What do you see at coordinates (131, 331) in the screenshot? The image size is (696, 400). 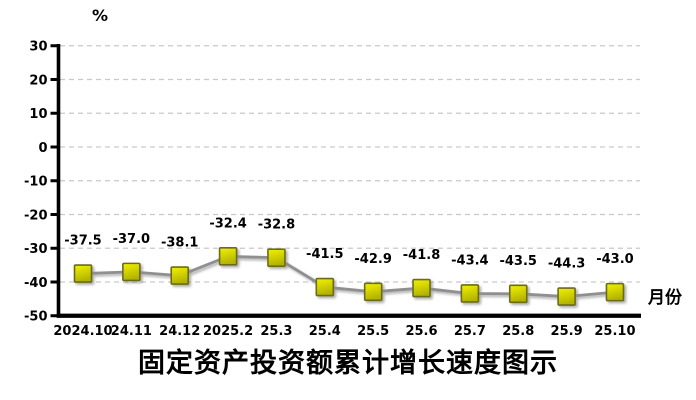 I see `x-tick-label: 24.11` at bounding box center [131, 331].